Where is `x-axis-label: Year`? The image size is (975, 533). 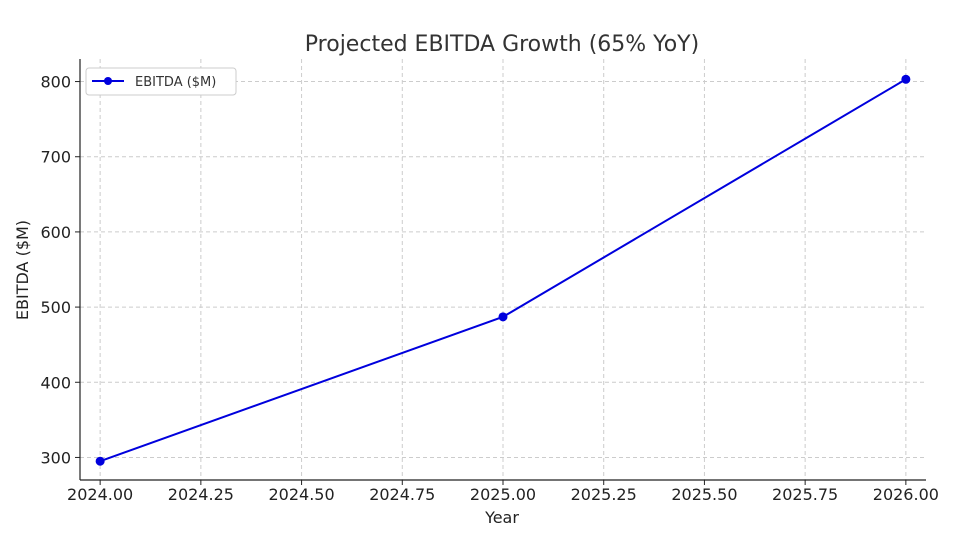
x-axis-label: Year is located at coordinates (501, 517).